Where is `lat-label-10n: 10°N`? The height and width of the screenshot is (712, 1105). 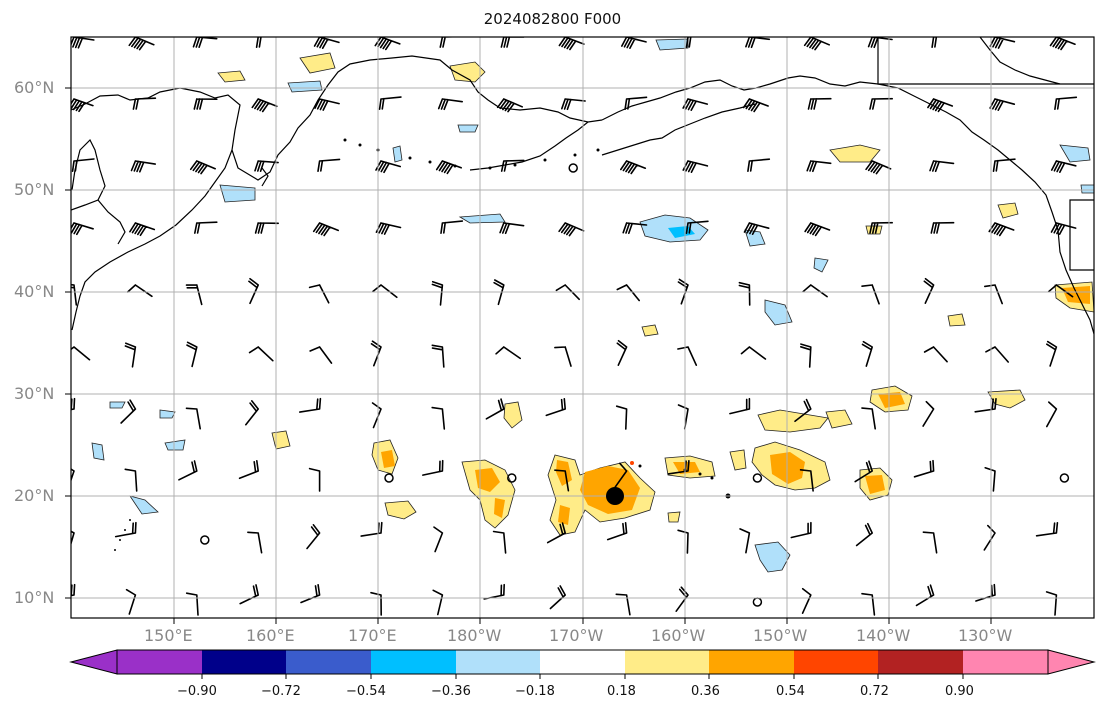 lat-label-10n: 10°N is located at coordinates (34, 597).